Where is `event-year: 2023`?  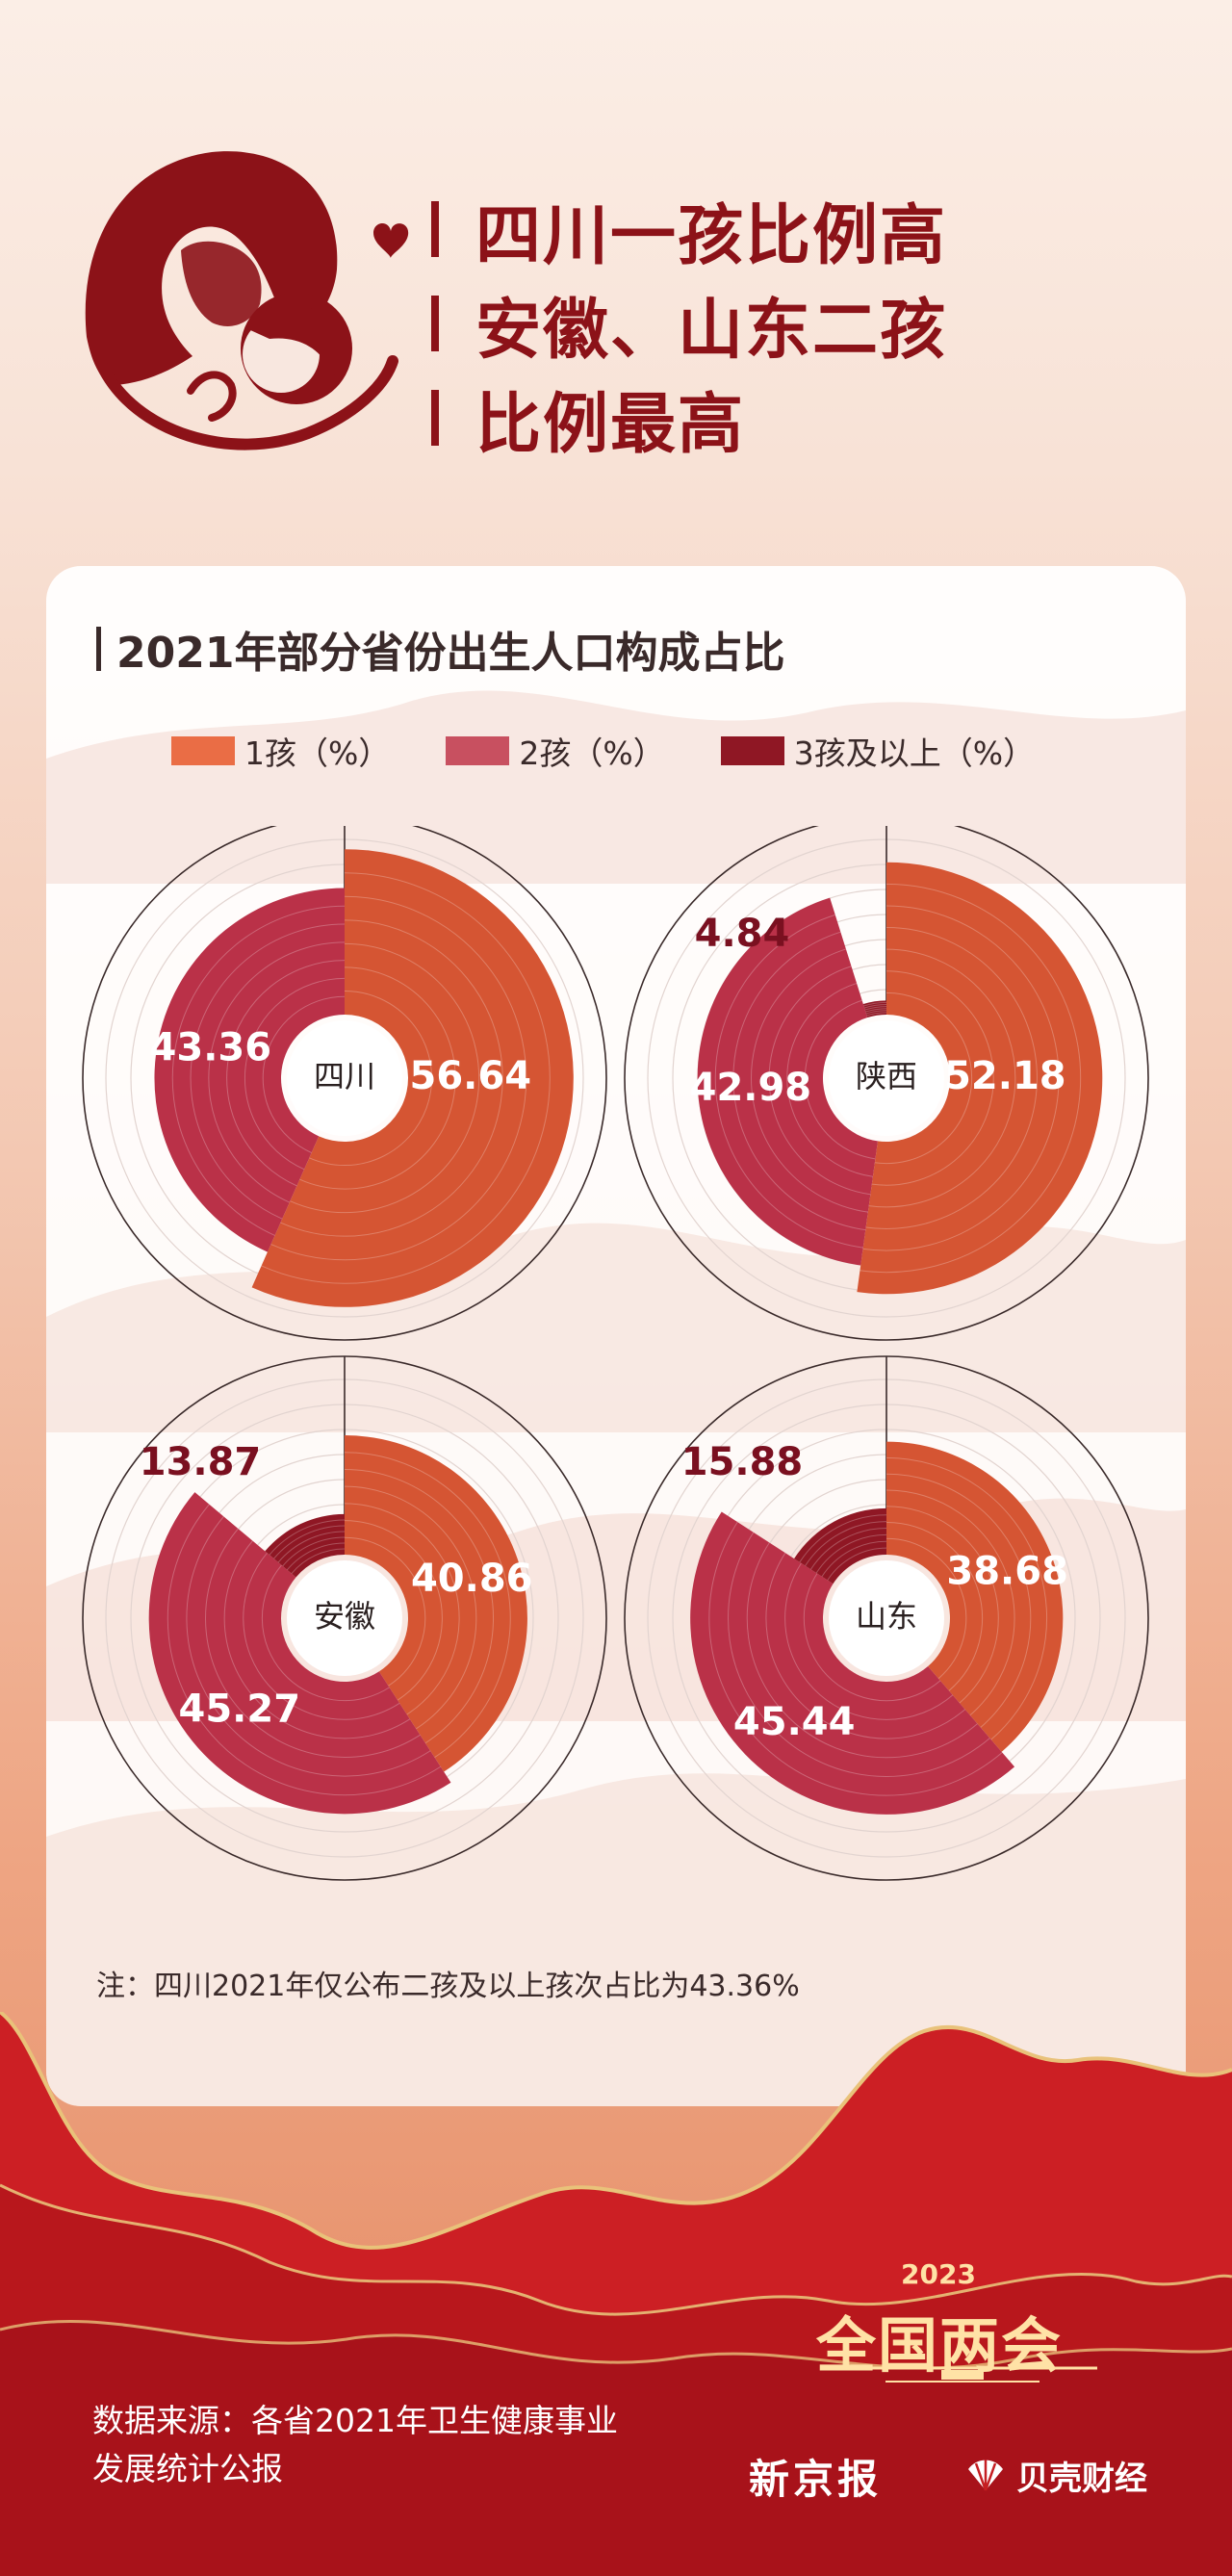 event-year: 2023 is located at coordinates (938, 2274).